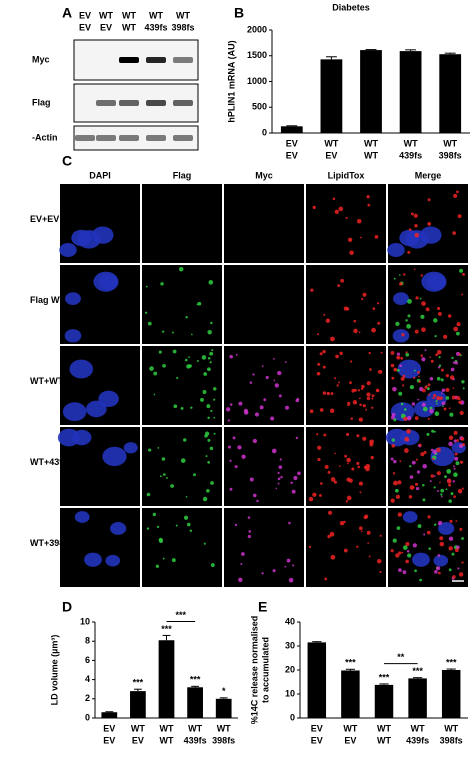 Image resolution: width=474 pixels, height=758 pixels. I want to click on row-label: WT+398fs, so click(51, 543).